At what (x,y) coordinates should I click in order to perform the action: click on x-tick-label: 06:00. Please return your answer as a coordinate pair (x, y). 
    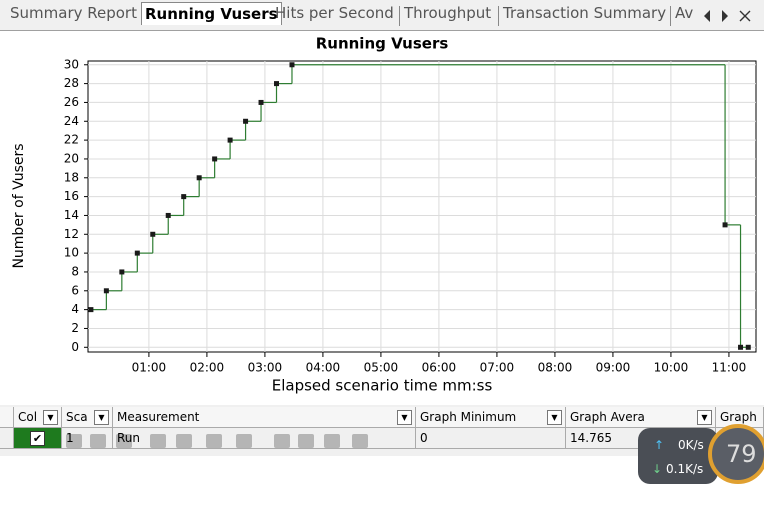
    Looking at the image, I should click on (439, 368).